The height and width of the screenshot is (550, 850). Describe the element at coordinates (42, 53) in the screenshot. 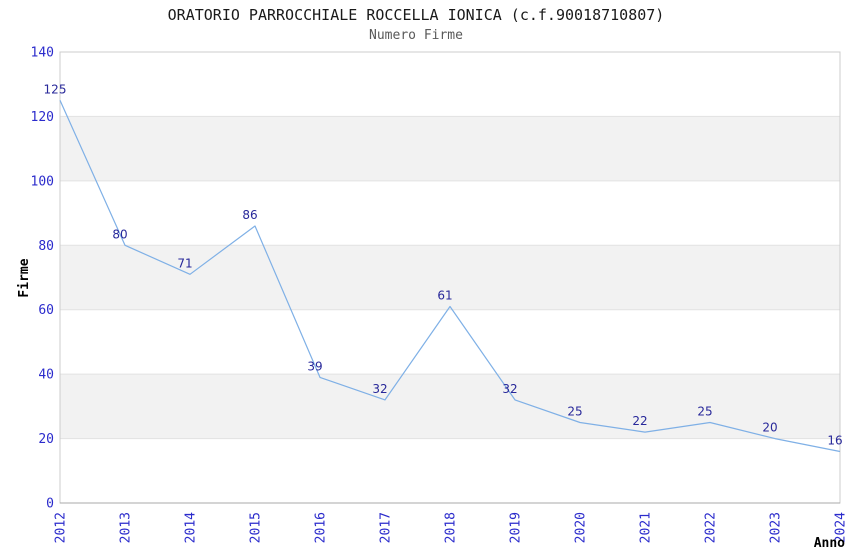

I see `y-tick-label: 140` at that location.